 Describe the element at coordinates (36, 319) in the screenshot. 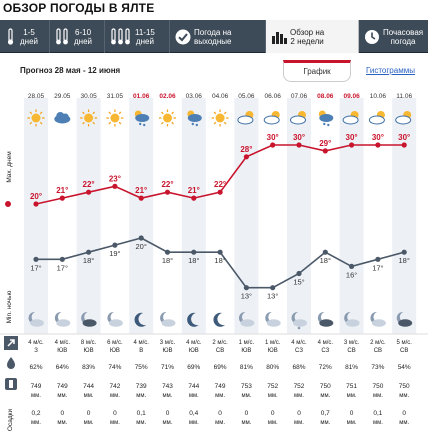

I see `moon-cloud-icon` at that location.